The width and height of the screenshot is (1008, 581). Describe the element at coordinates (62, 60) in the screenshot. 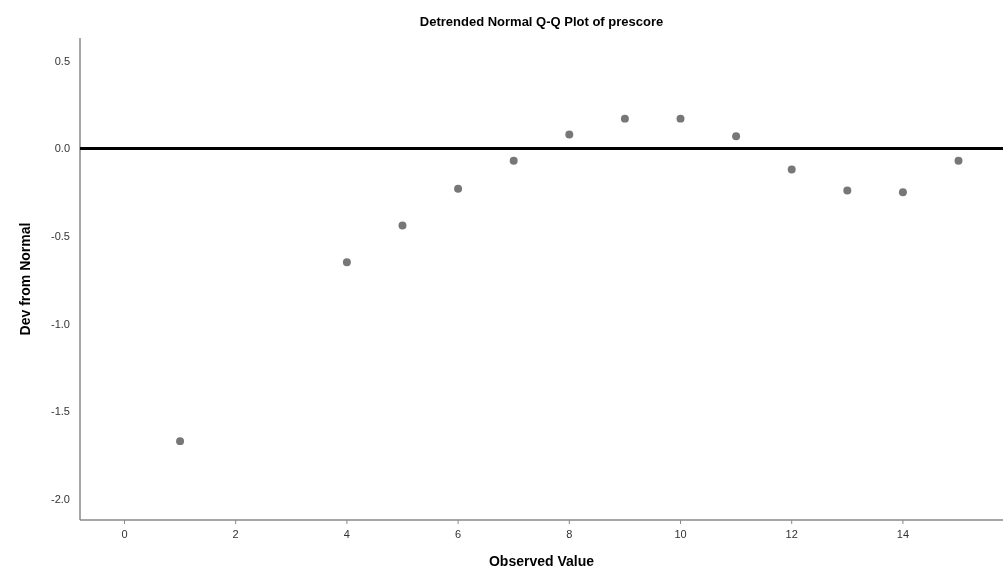

I see `y-tick-label: 0.5` at that location.